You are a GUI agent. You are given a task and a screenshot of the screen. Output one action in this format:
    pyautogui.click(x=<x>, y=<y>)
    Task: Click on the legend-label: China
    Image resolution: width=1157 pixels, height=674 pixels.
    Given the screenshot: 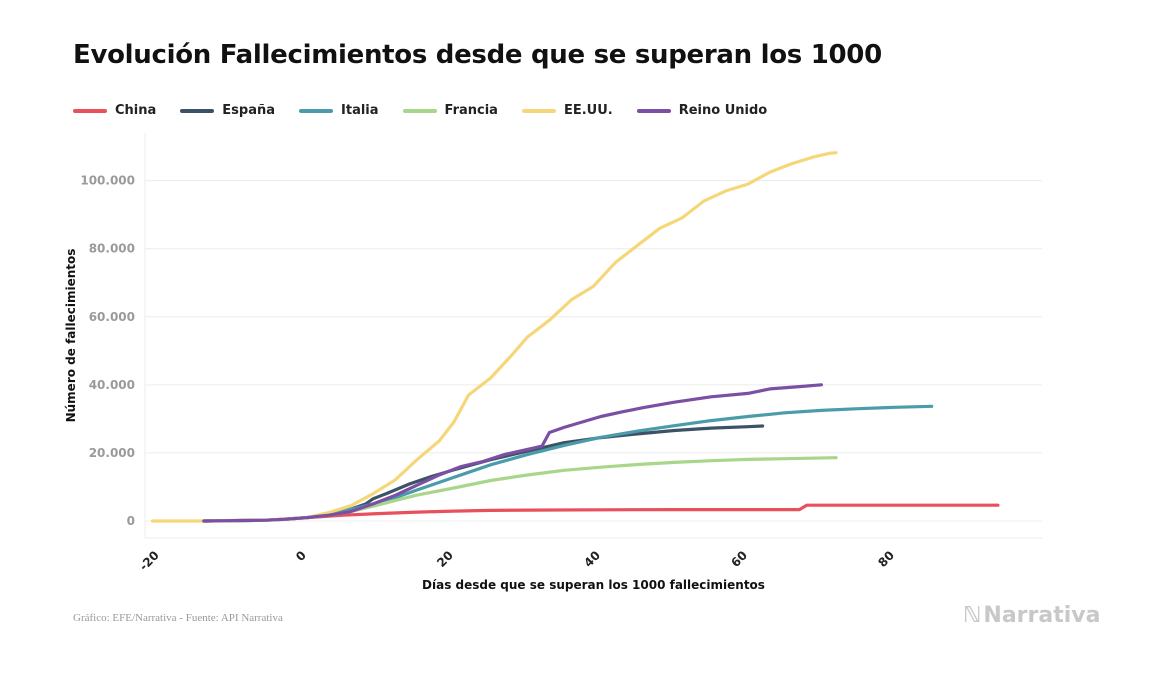 What is the action you would take?
    pyautogui.click(x=136, y=110)
    